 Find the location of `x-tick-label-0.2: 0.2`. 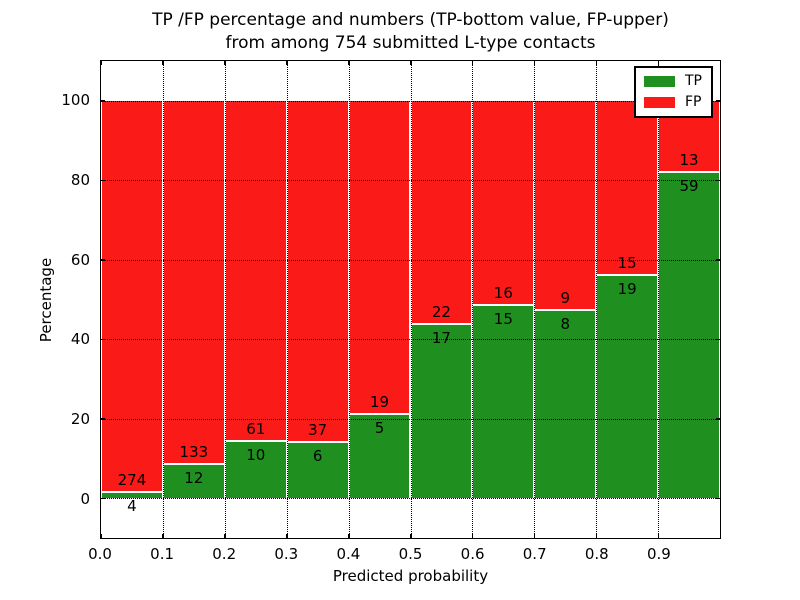

x-tick-label-0.2: 0.2 is located at coordinates (224, 554).